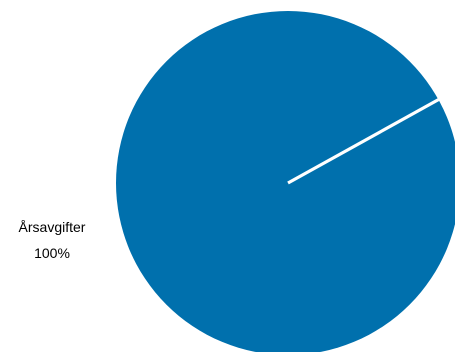 This screenshot has width=455, height=352. What do you see at coordinates (52, 227) in the screenshot?
I see `slice-label-name: Årsavgifter` at bounding box center [52, 227].